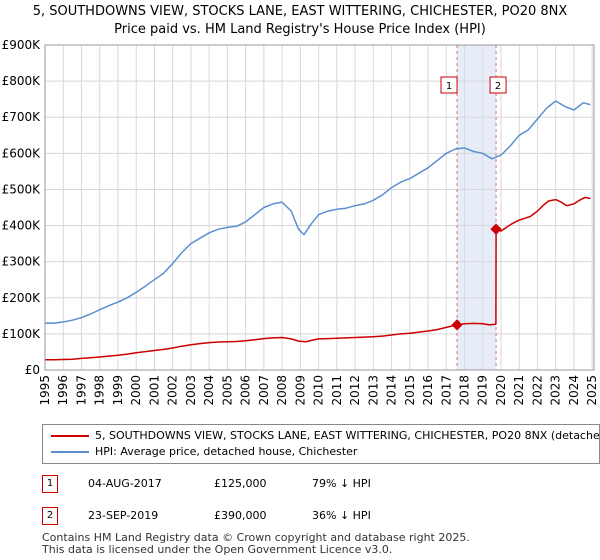  What do you see at coordinates (246, 390) in the screenshot?
I see `x-tick-label: 2006` at bounding box center [246, 390].